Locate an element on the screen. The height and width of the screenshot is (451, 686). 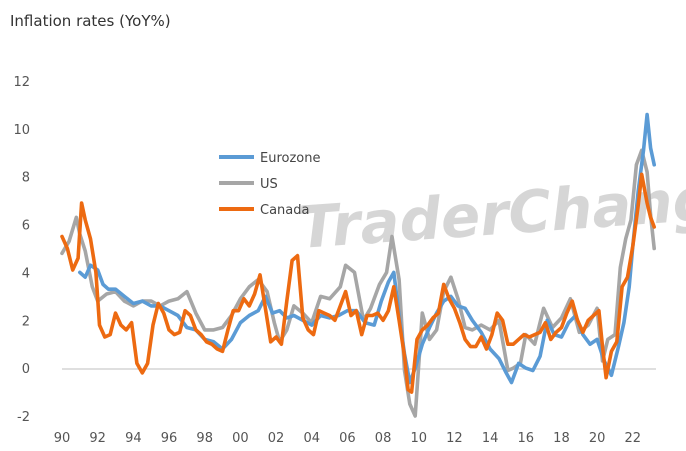
y-tick-label: 2 is located at coordinates (26, 321).